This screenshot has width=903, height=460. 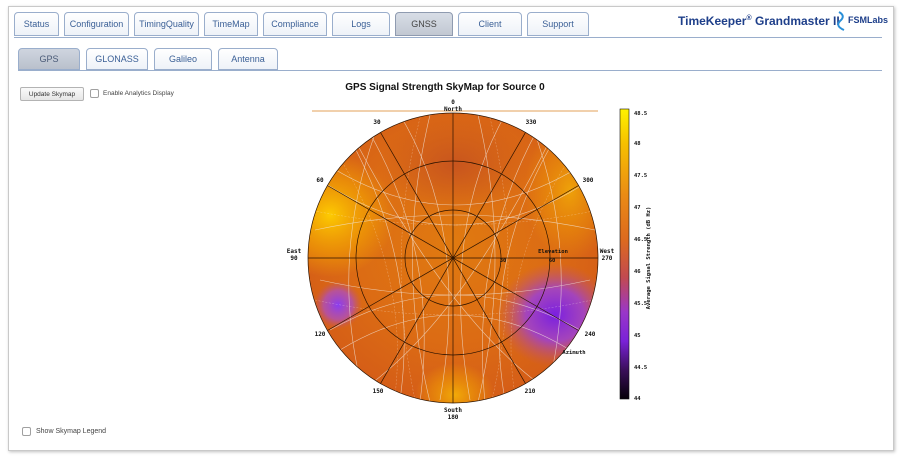 I want to click on tab-client: Client, so click(x=490, y=24).